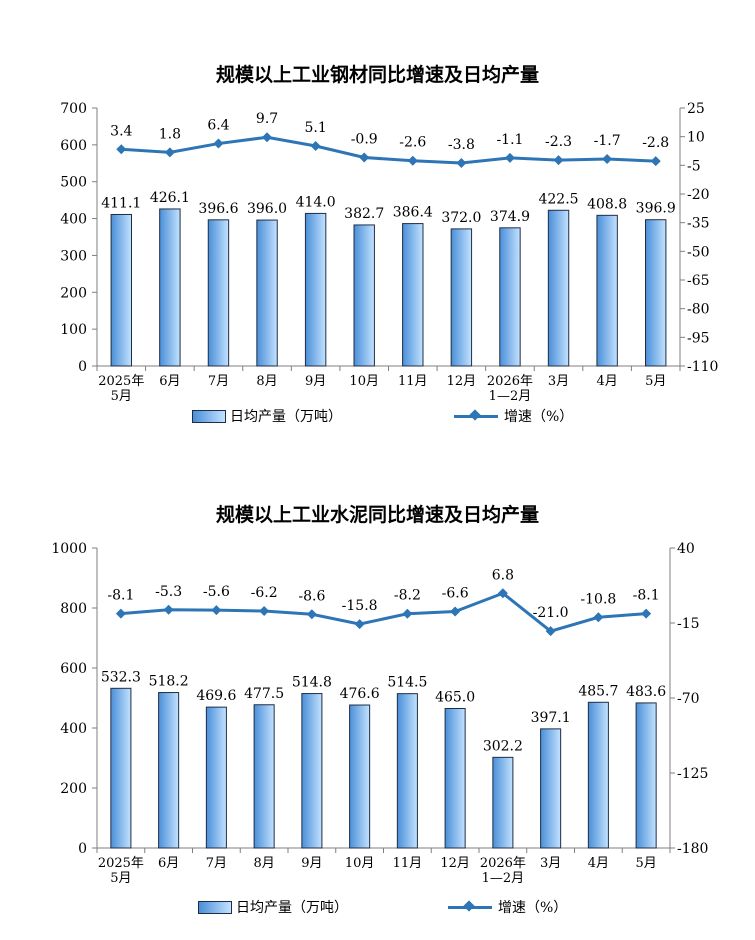 The width and height of the screenshot is (755, 940). I want to click on steel-left-tick-label: 500, so click(73, 183).